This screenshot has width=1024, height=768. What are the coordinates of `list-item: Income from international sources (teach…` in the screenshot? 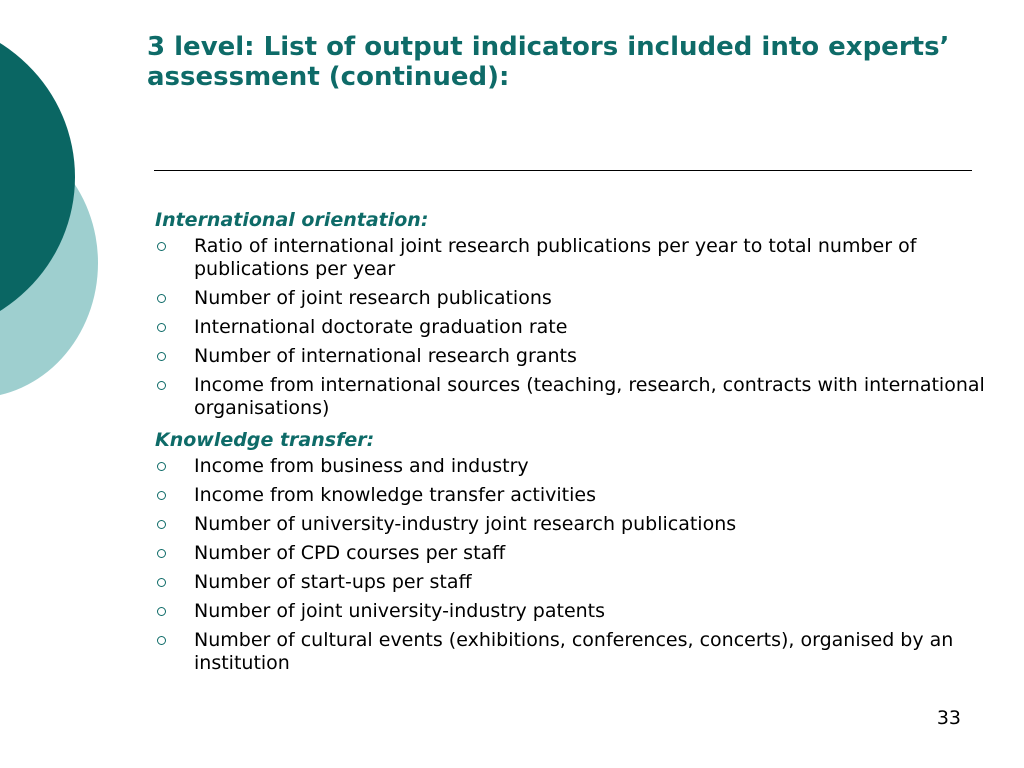 It's located at (570, 397).